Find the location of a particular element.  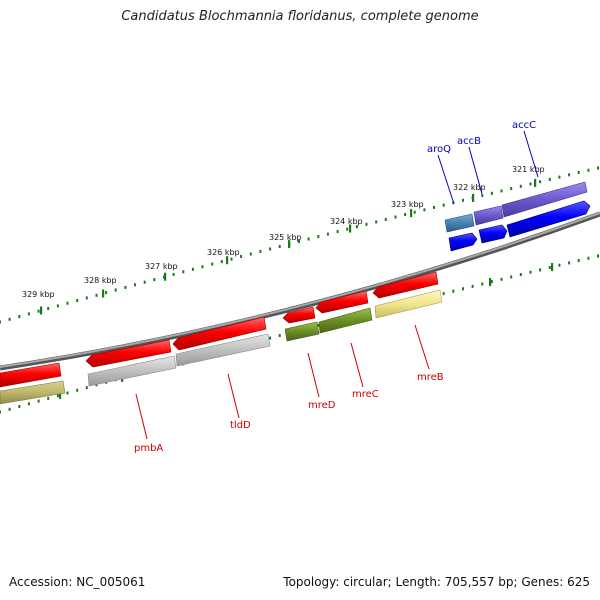

gene-arrow-tldD-red is located at coordinates (219, 333).